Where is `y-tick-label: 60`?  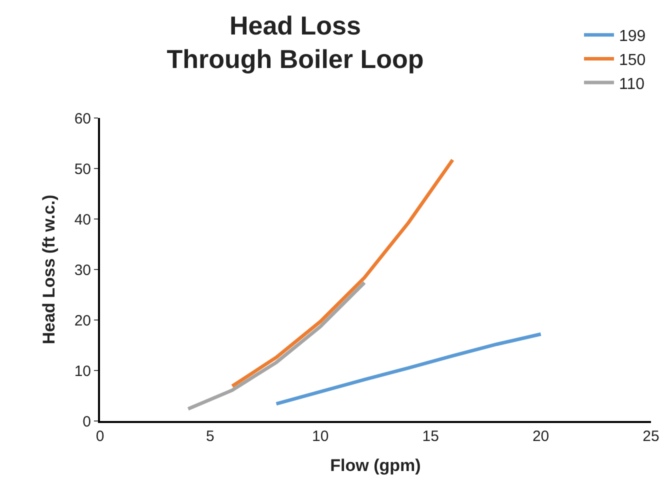
y-tick-label: 60 is located at coordinates (82, 119).